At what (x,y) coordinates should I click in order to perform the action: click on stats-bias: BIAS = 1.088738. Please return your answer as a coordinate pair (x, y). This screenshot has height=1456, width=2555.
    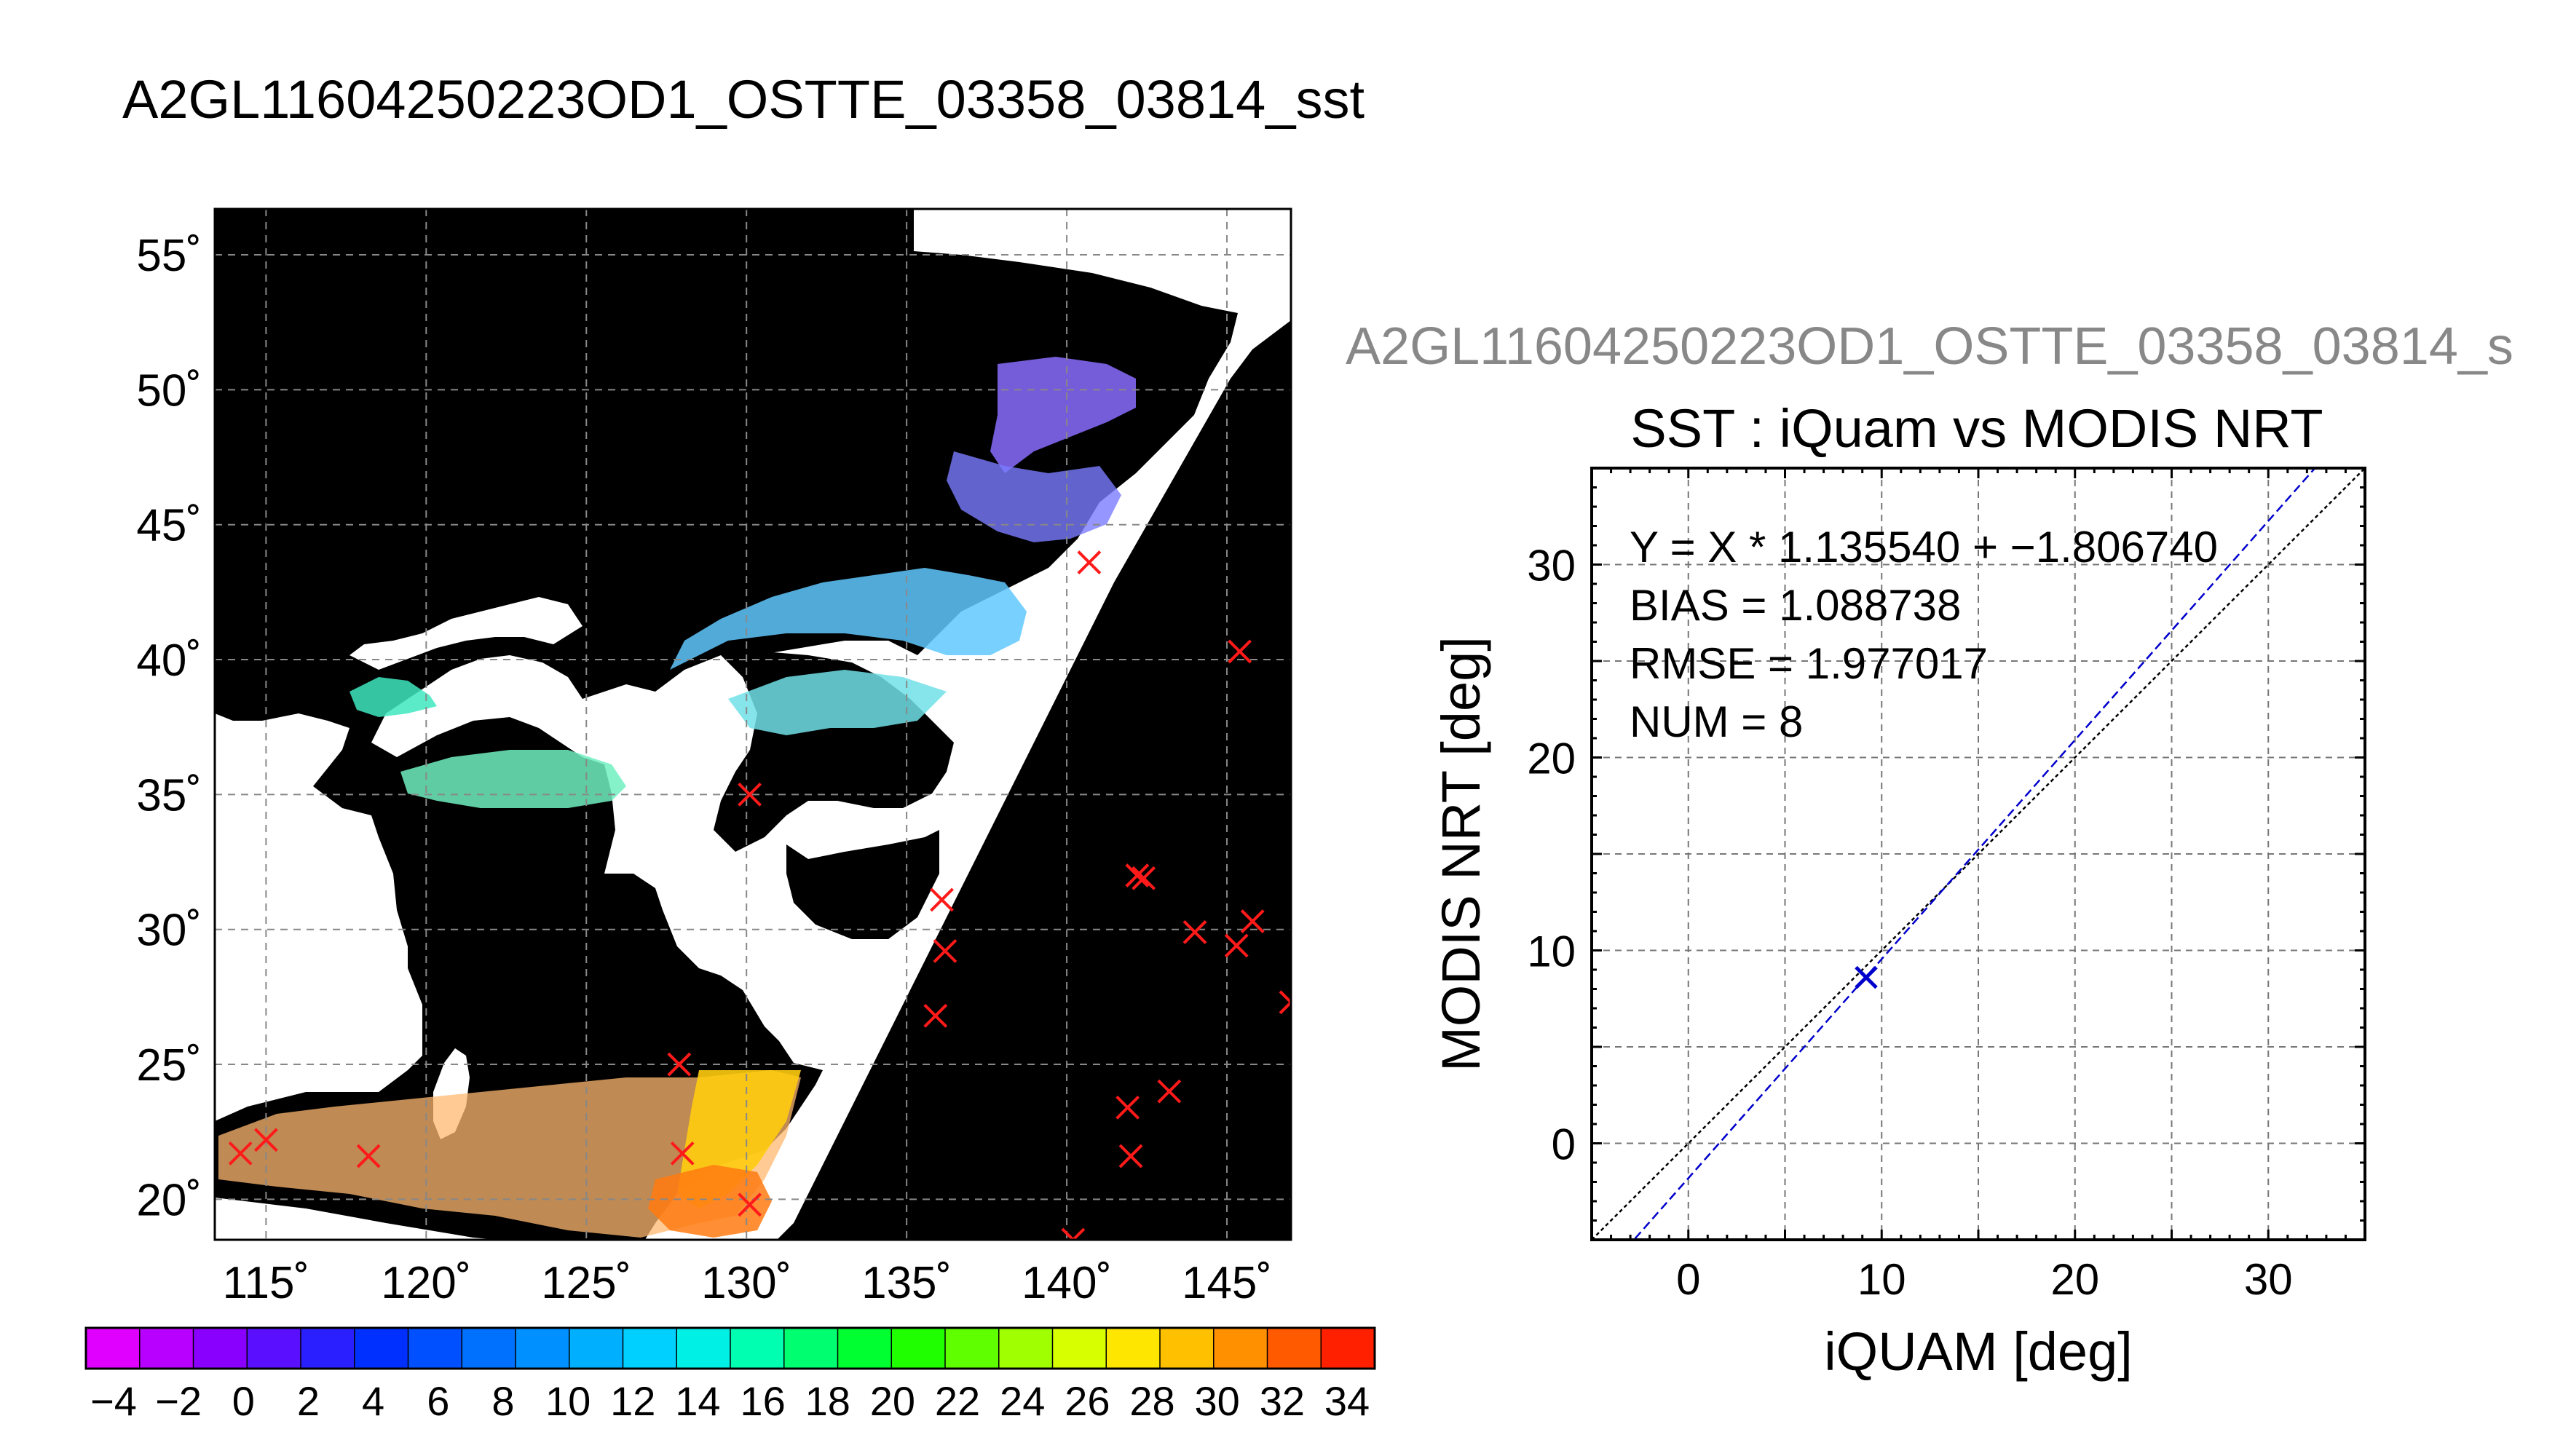
    Looking at the image, I should click on (1795, 605).